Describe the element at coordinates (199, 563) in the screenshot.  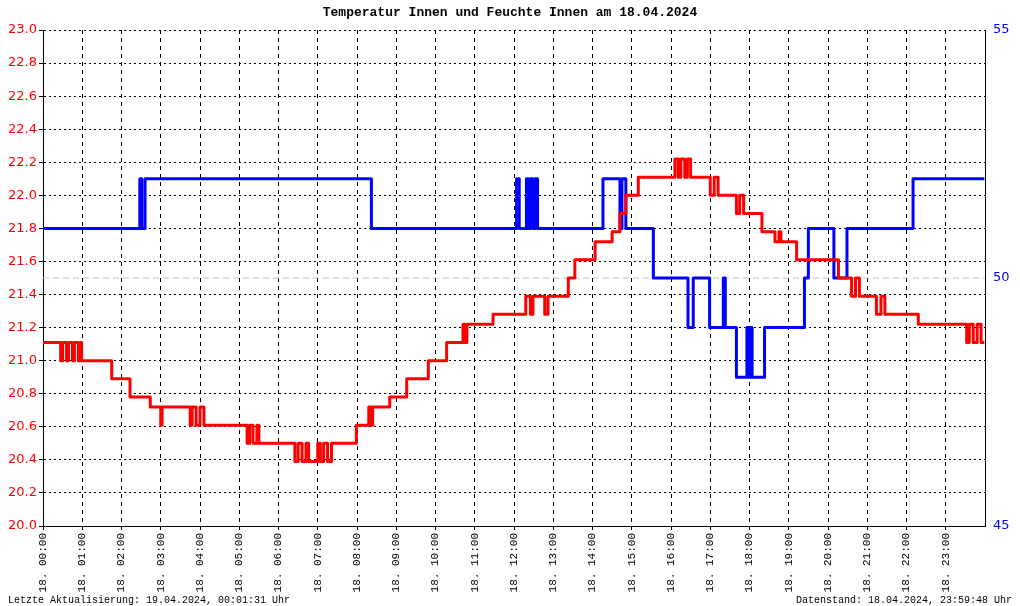
I see `x-tick-label: 18. 04:00` at that location.